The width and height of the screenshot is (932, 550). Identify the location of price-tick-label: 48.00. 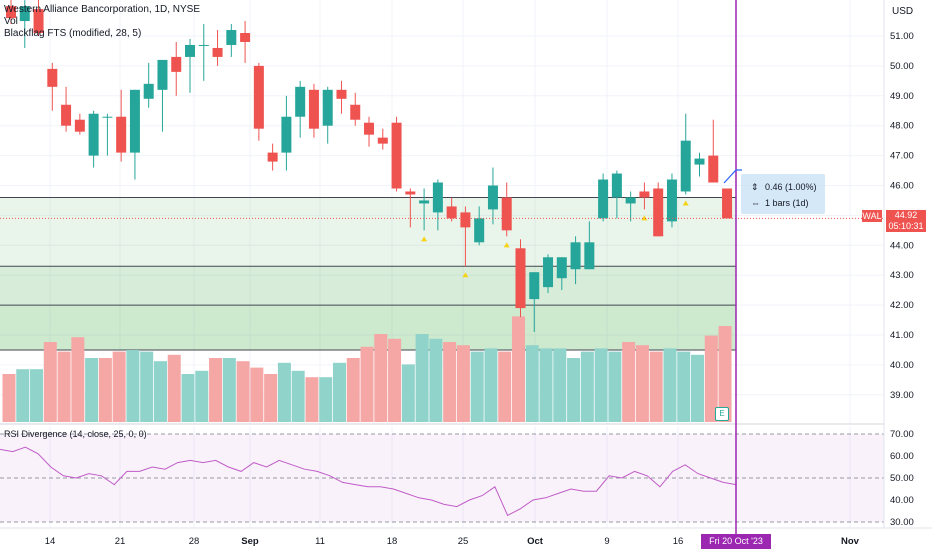
(902, 126).